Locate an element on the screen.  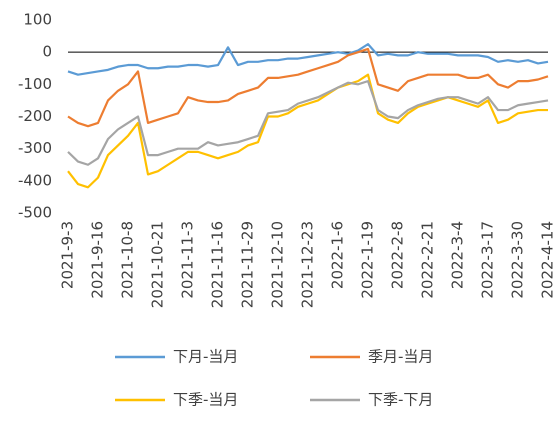
x-tick-label: 2021-11-16 is located at coordinates (218, 264).